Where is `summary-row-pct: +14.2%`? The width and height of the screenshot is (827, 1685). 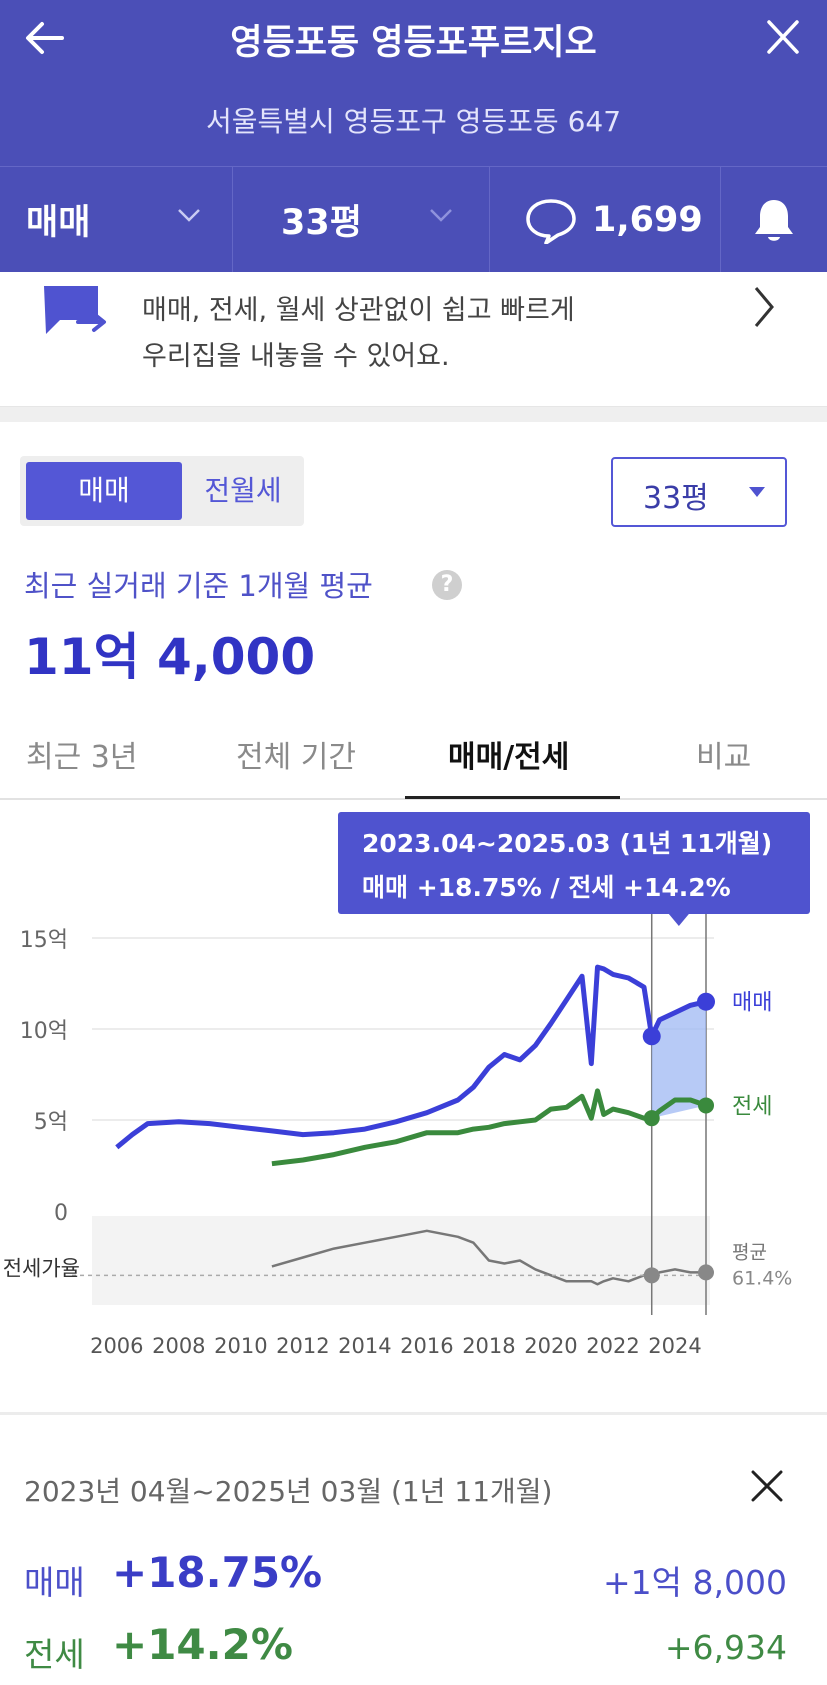
summary-row-pct: +14.2% is located at coordinates (202, 1644).